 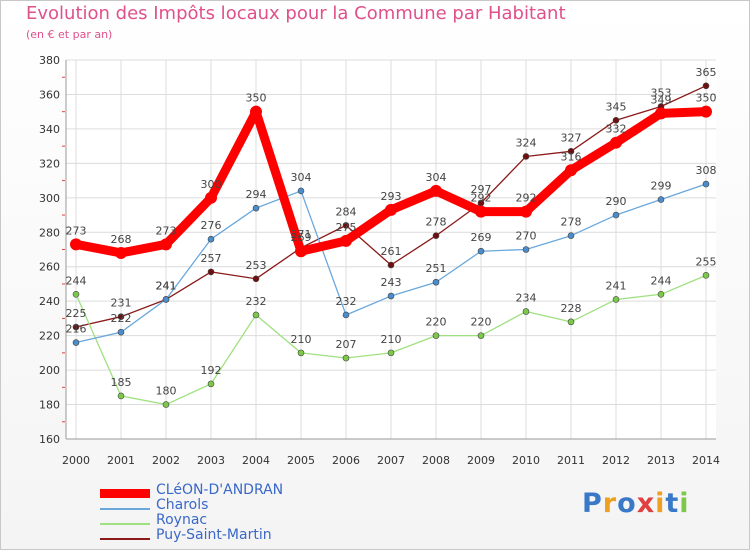 I want to click on data-label: 308, so click(x=706, y=170).